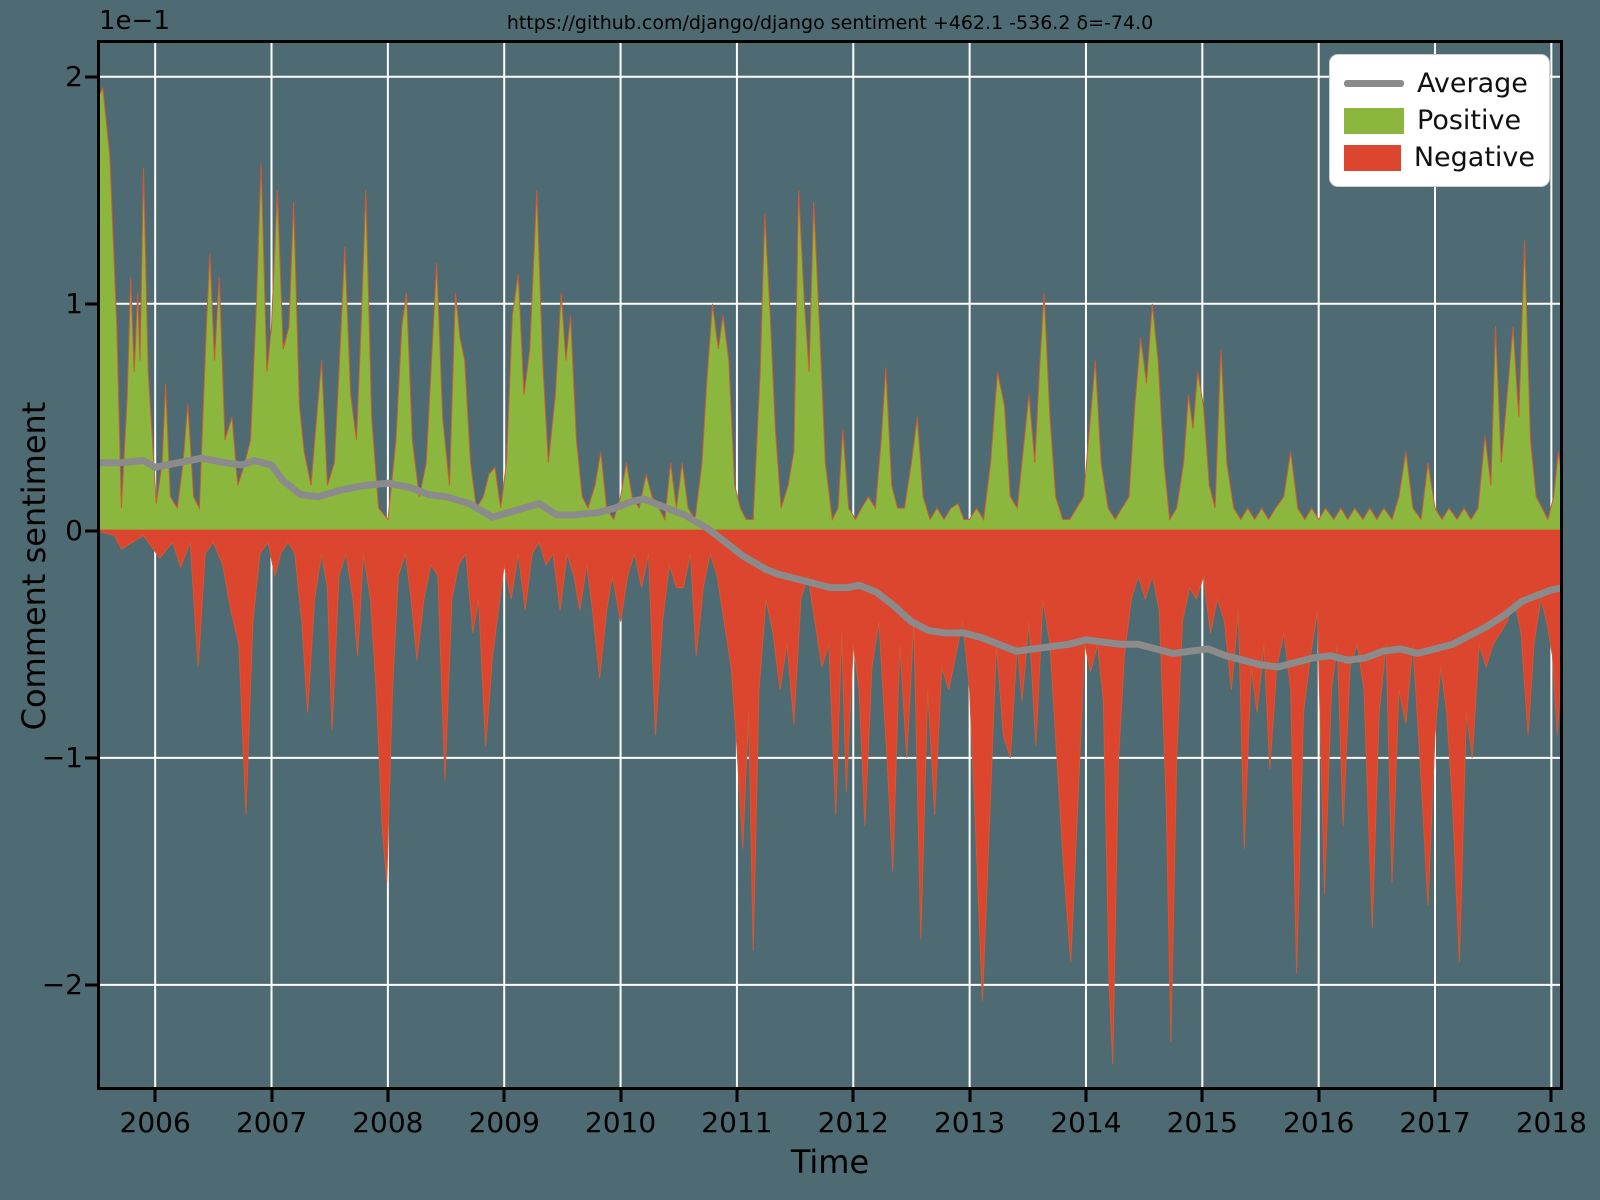 Image resolution: width=1600 pixels, height=1200 pixels. Describe the element at coordinates (62, 984) in the screenshot. I see `y-tick-label: −2` at that location.